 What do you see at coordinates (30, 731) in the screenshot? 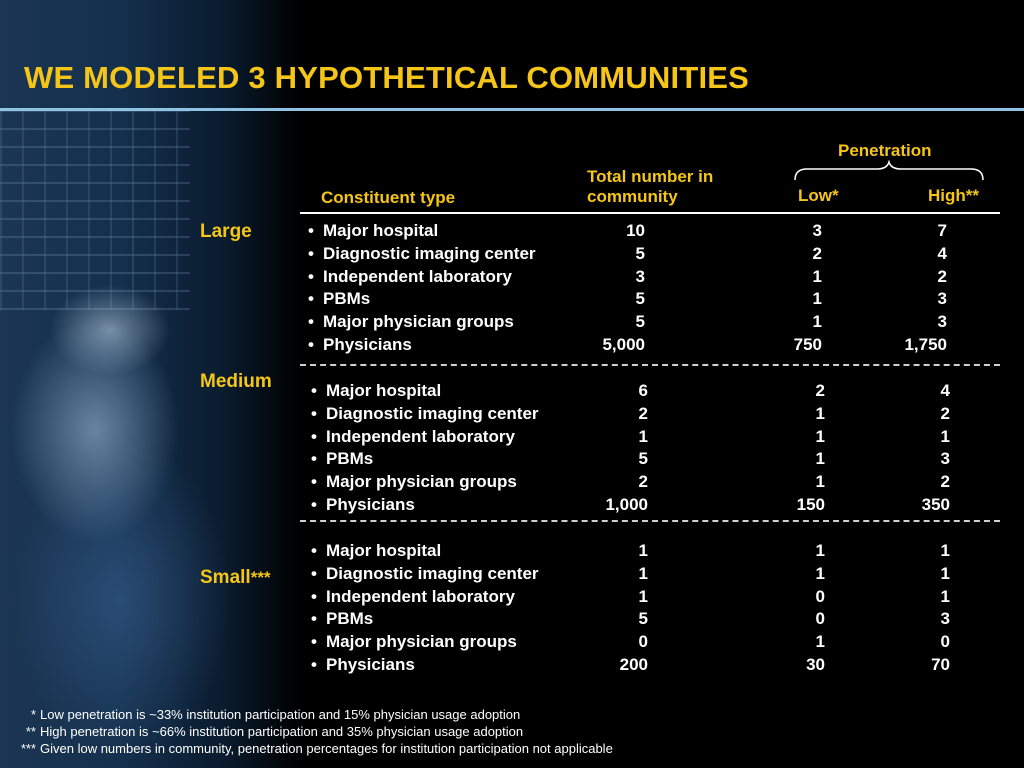
I see `footnote-mark: **` at bounding box center [30, 731].